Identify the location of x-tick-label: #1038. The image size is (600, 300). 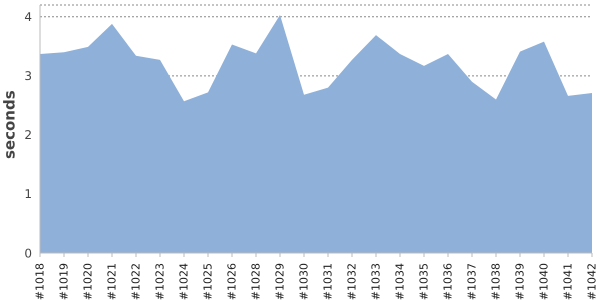
(496, 281).